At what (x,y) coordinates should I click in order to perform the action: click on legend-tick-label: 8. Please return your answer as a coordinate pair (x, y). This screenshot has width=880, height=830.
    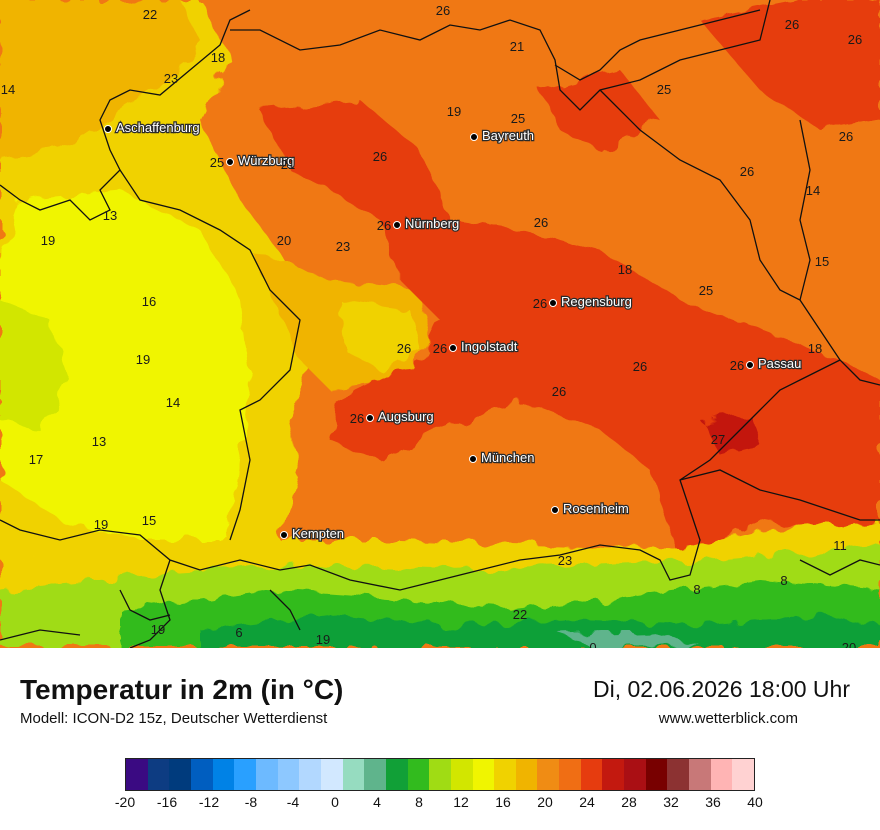
    Looking at the image, I should click on (419, 802).